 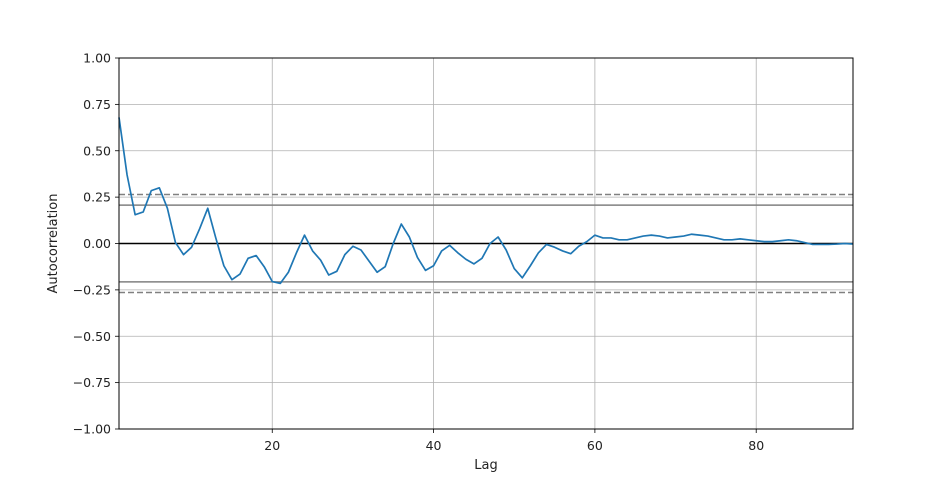 I want to click on y-tick-label: 0.50, so click(x=97, y=150).